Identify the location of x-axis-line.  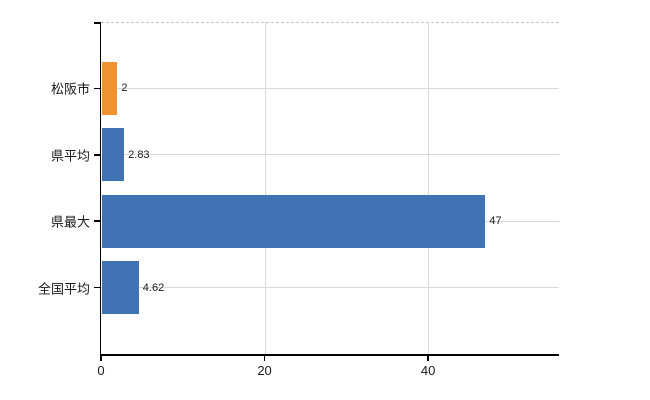
(329, 355).